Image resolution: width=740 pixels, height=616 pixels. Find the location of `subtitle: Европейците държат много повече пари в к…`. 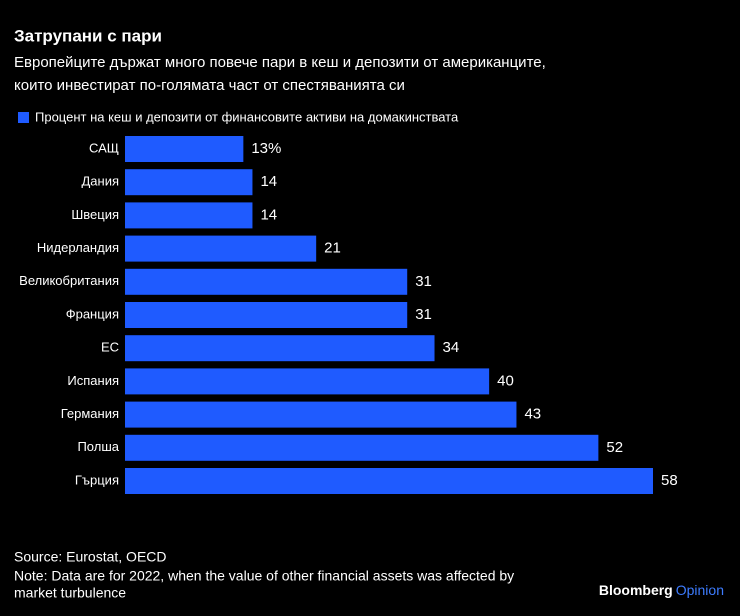

subtitle: Европейците държат много повече пари в к… is located at coordinates (280, 62).